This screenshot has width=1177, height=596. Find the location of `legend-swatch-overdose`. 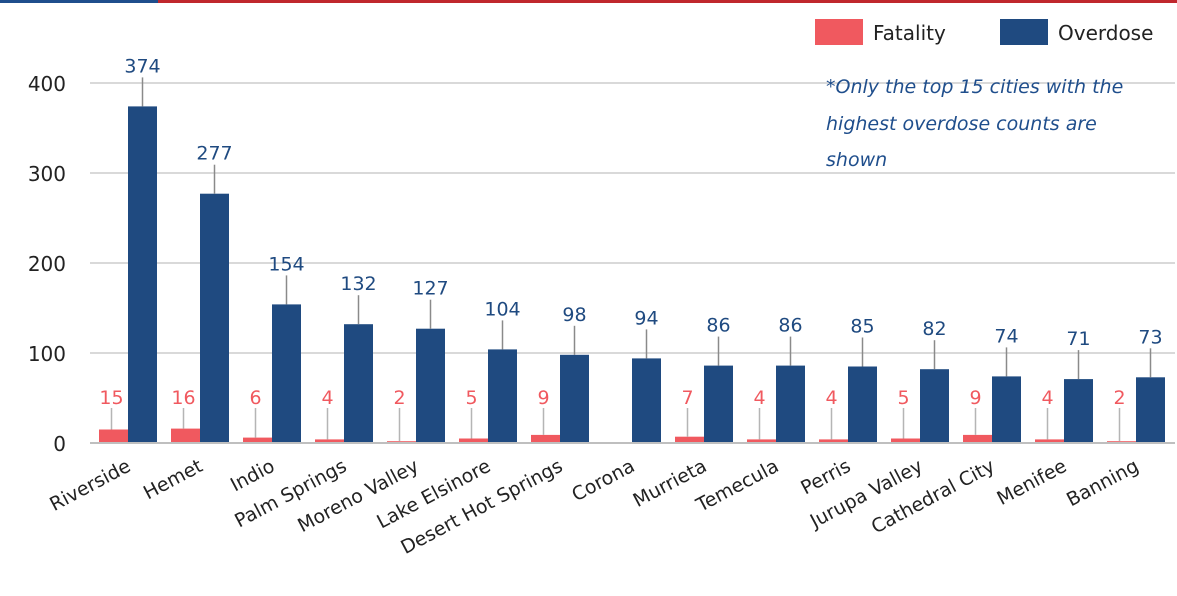

legend-swatch-overdose is located at coordinates (1024, 32).